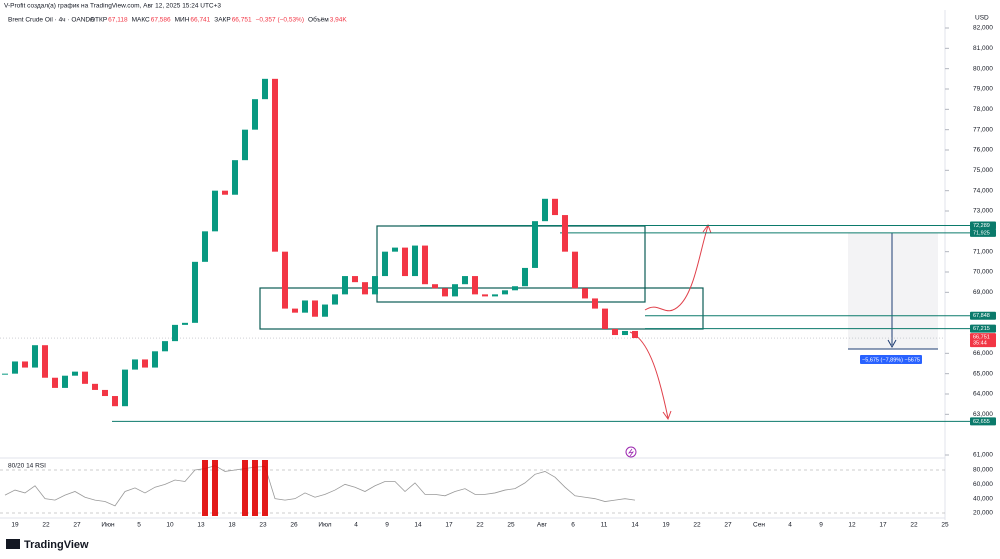  What do you see at coordinates (893, 291) in the screenshot?
I see `measure-area` at bounding box center [893, 291].